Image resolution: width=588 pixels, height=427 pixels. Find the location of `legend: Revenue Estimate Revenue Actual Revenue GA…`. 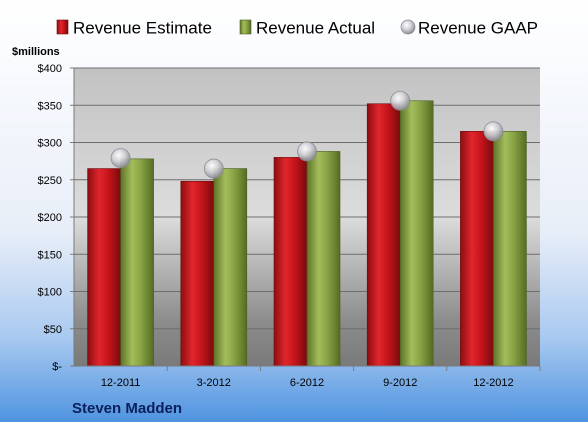

legend: Revenue Estimate Revenue Actual Revenue GA… is located at coordinates (297, 28).